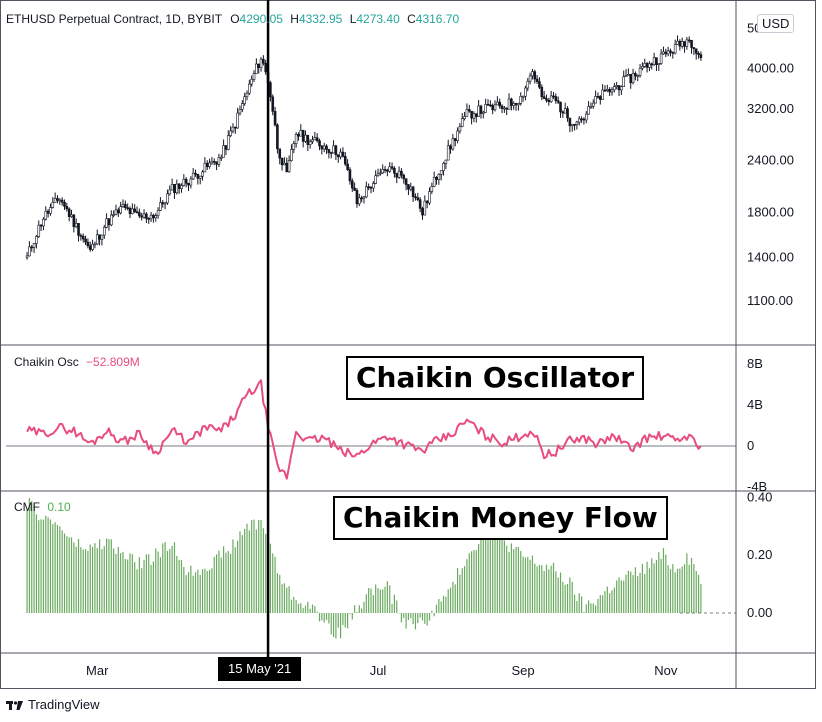  What do you see at coordinates (770, 300) in the screenshot?
I see `price-tick-label: 1100.00` at bounding box center [770, 300].